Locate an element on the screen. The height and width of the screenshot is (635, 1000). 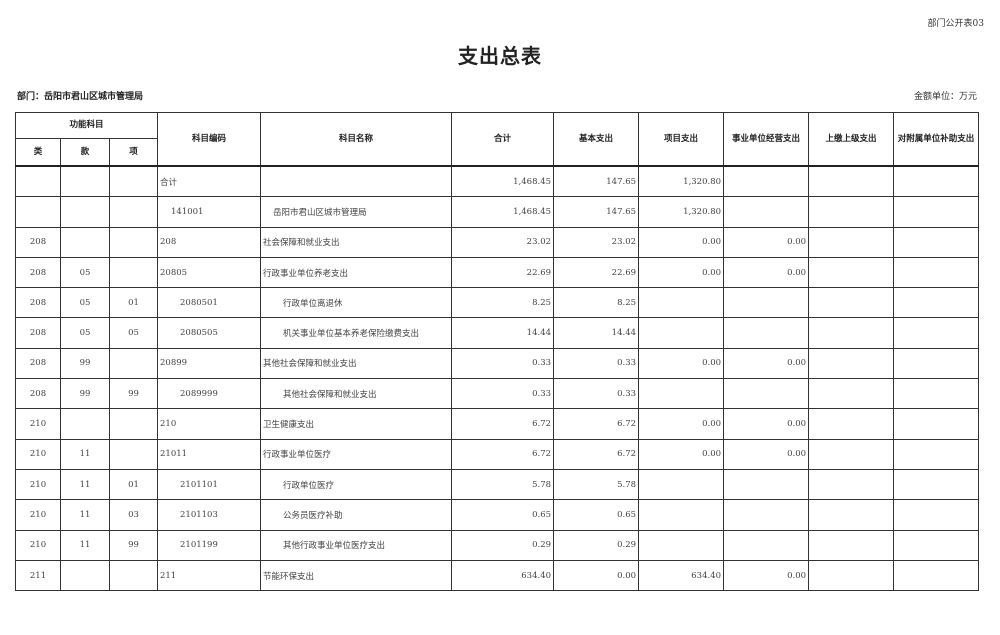
table-row: 208 208 社会保障和就业支出 23.02 23.02 0.00 0.00 is located at coordinates (497, 242).